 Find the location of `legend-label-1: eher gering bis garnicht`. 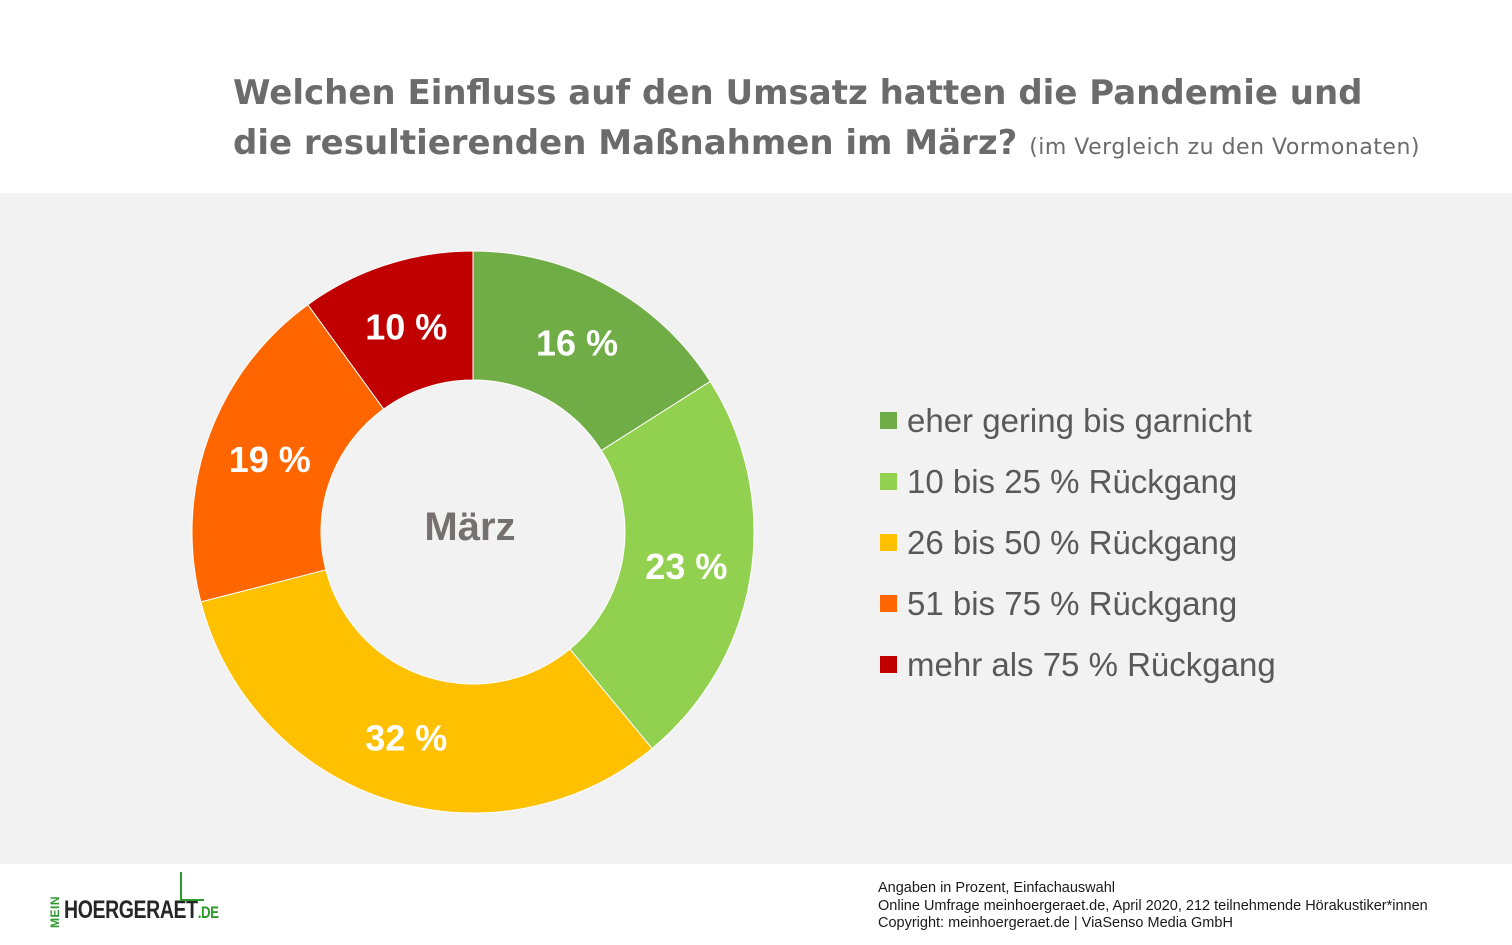

legend-label-1: eher gering bis garnicht is located at coordinates (1079, 420).